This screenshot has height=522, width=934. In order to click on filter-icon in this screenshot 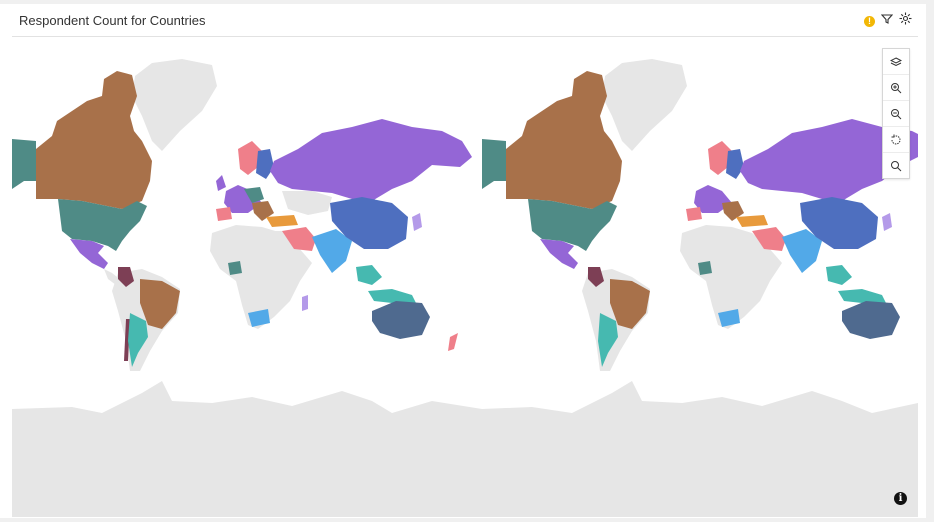, I will do `click(887, 21)`.